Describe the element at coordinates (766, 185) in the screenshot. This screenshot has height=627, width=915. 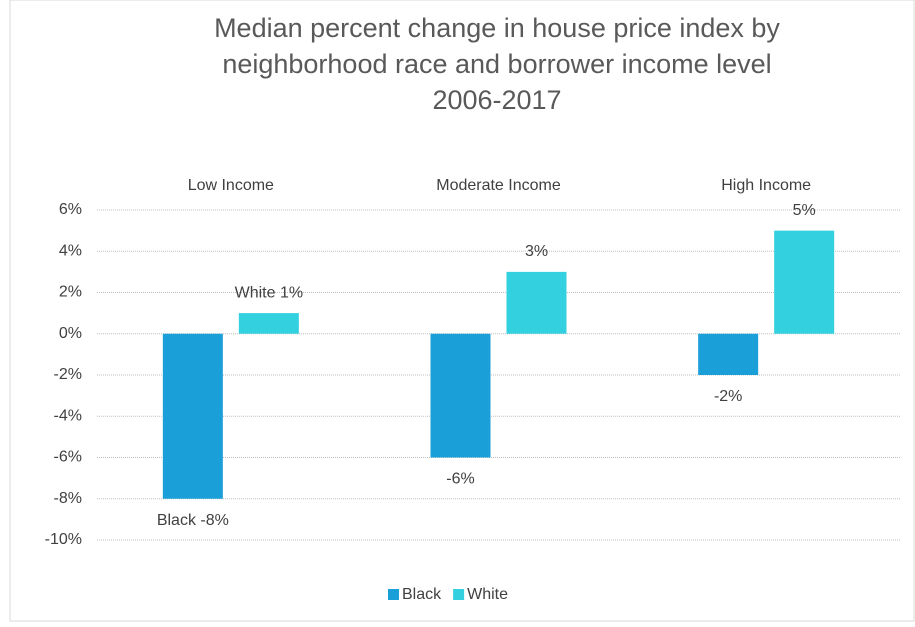
I see `category-label: High Income` at that location.